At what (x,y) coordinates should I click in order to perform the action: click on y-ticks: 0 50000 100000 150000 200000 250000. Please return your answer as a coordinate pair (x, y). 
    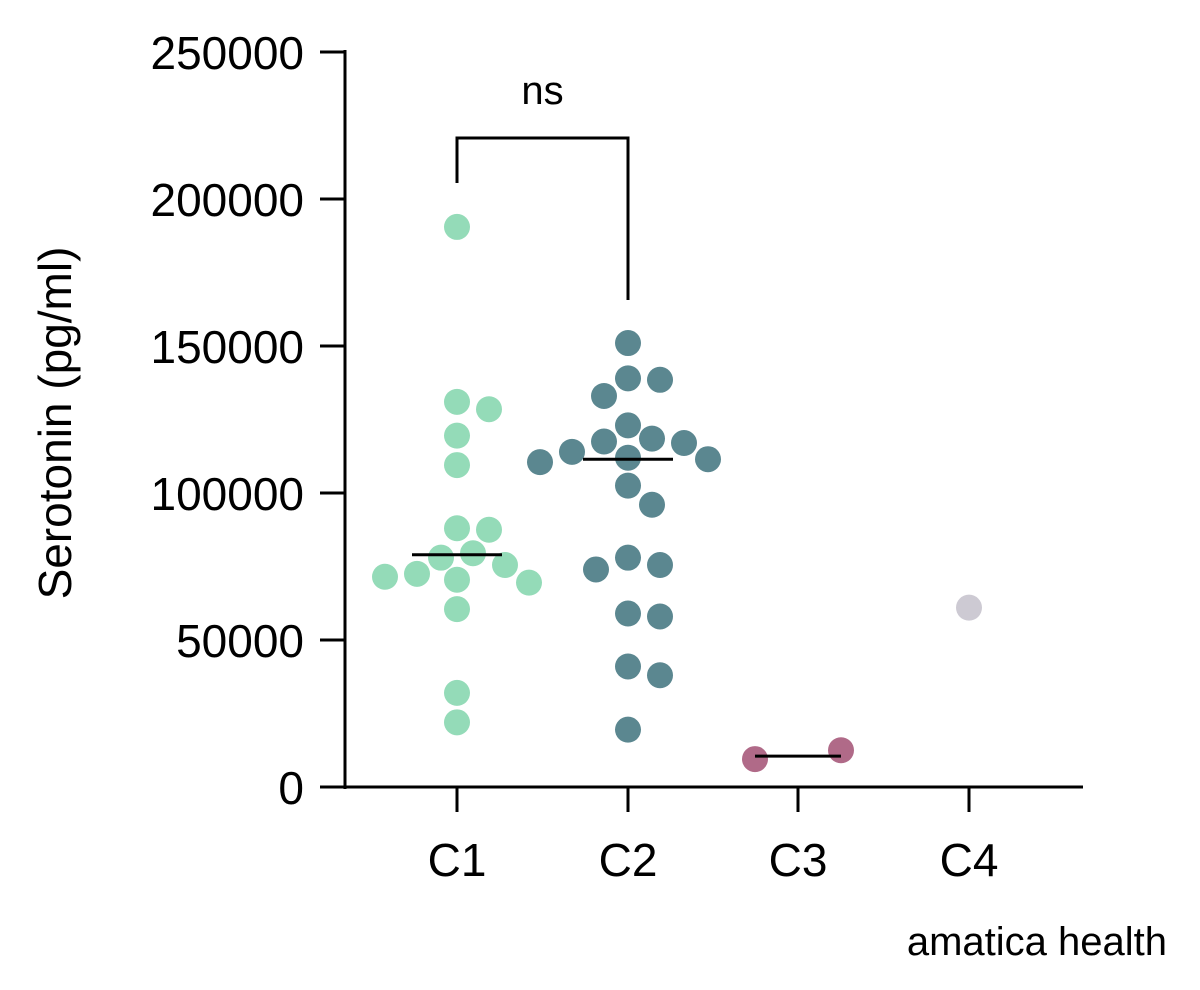
    Looking at the image, I should click on (248, 420).